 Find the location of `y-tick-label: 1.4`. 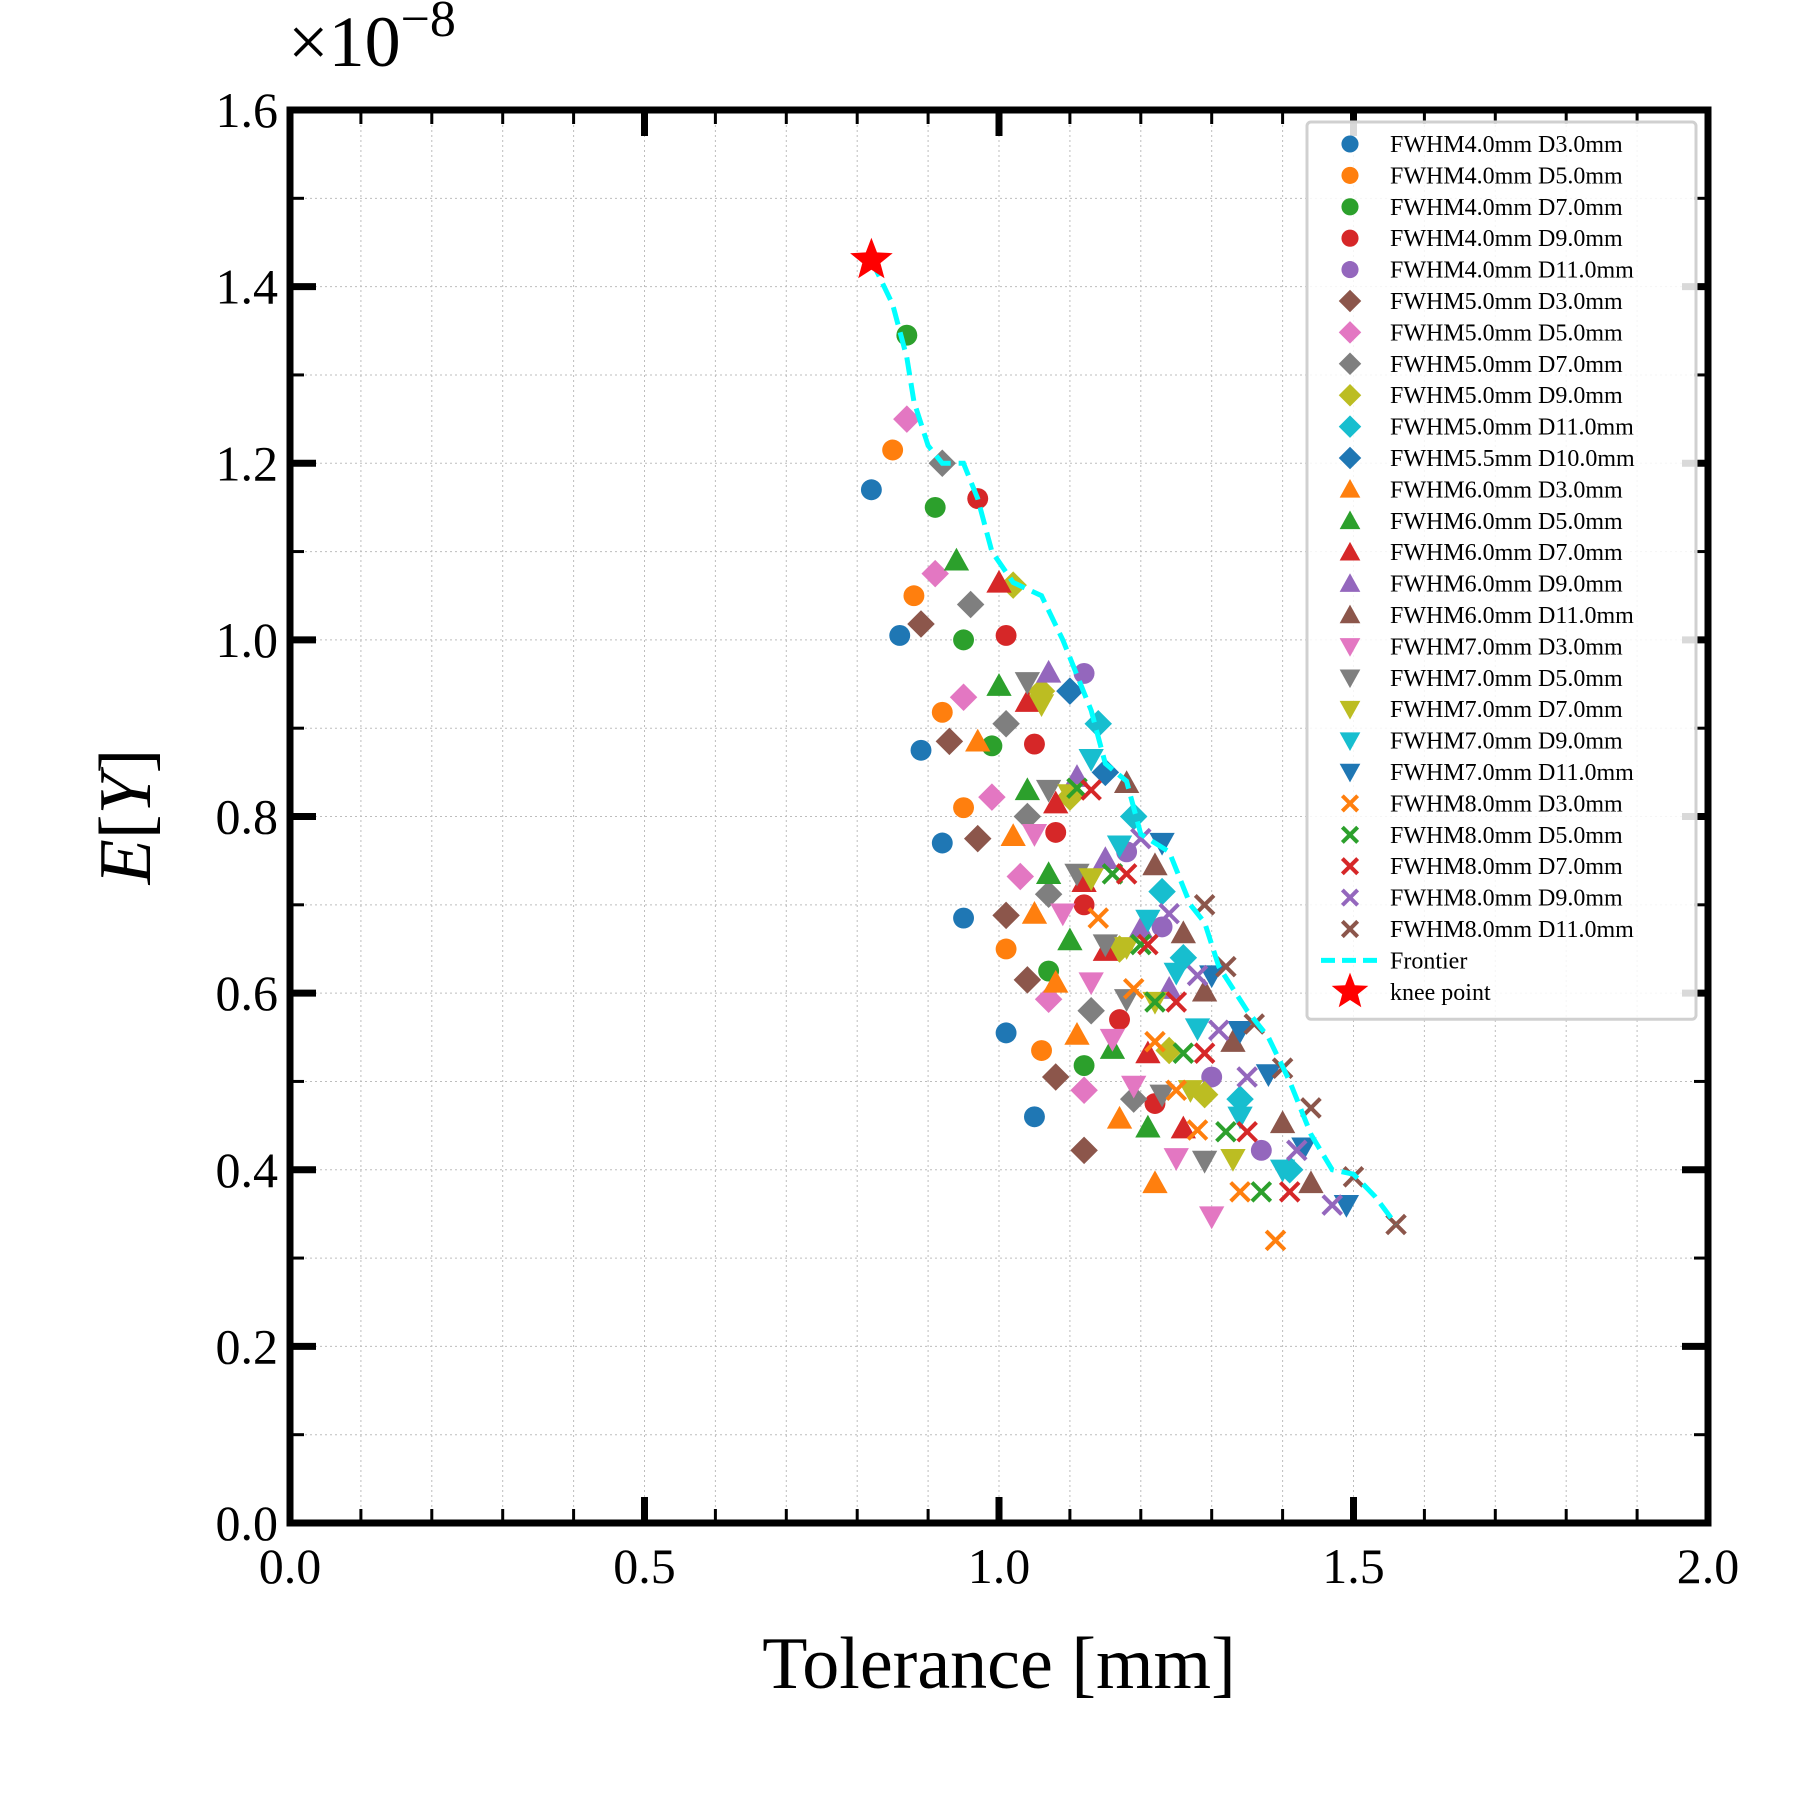

y-tick-label: 1.4 is located at coordinates (247, 287).